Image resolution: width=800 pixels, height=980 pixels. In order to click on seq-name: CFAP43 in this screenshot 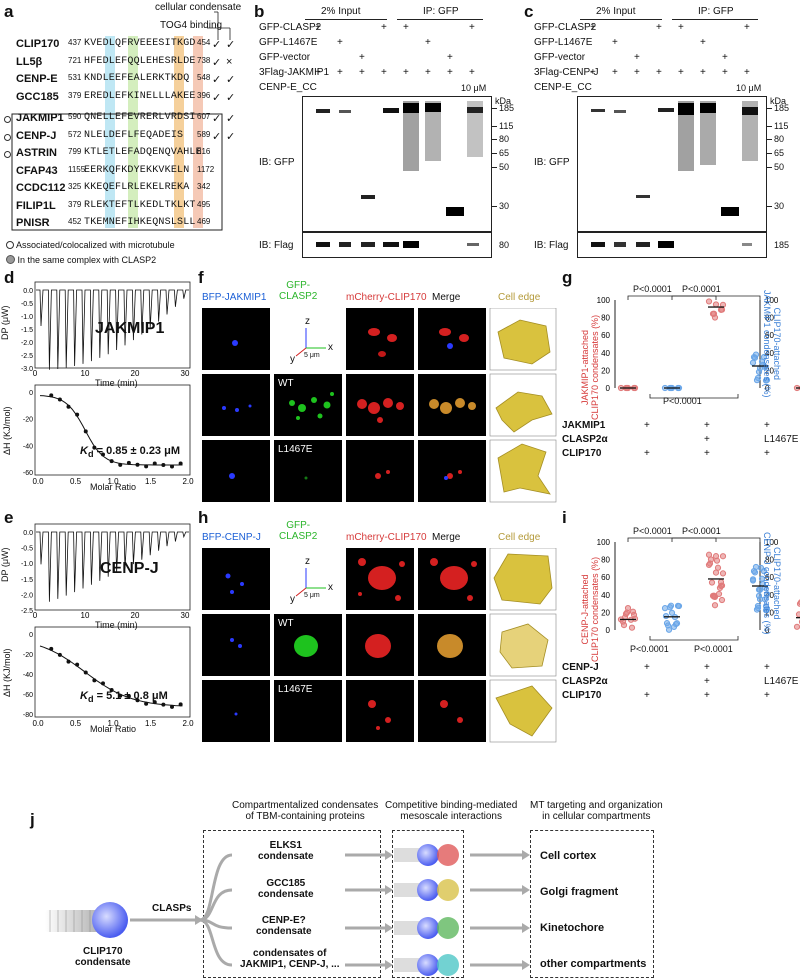, I will do `click(37, 170)`.